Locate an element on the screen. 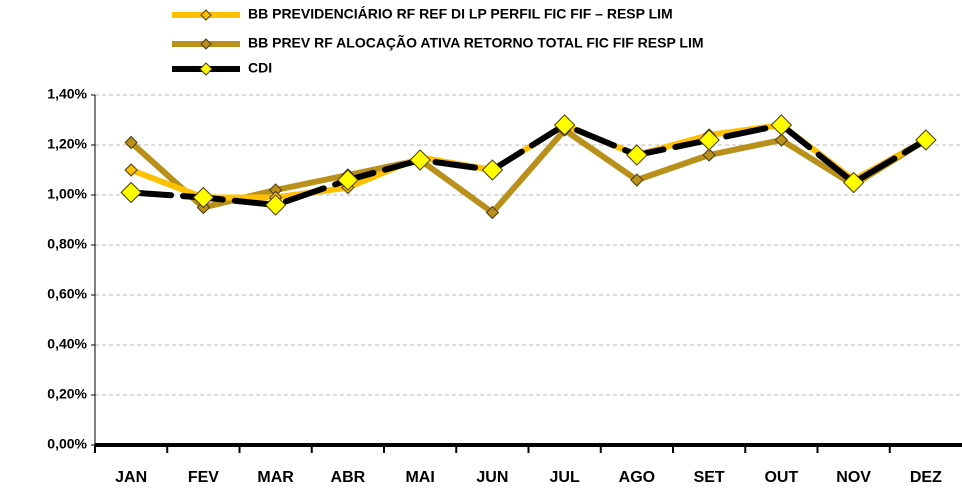 This screenshot has width=962, height=492. x-tick-label: FEV is located at coordinates (203, 477).